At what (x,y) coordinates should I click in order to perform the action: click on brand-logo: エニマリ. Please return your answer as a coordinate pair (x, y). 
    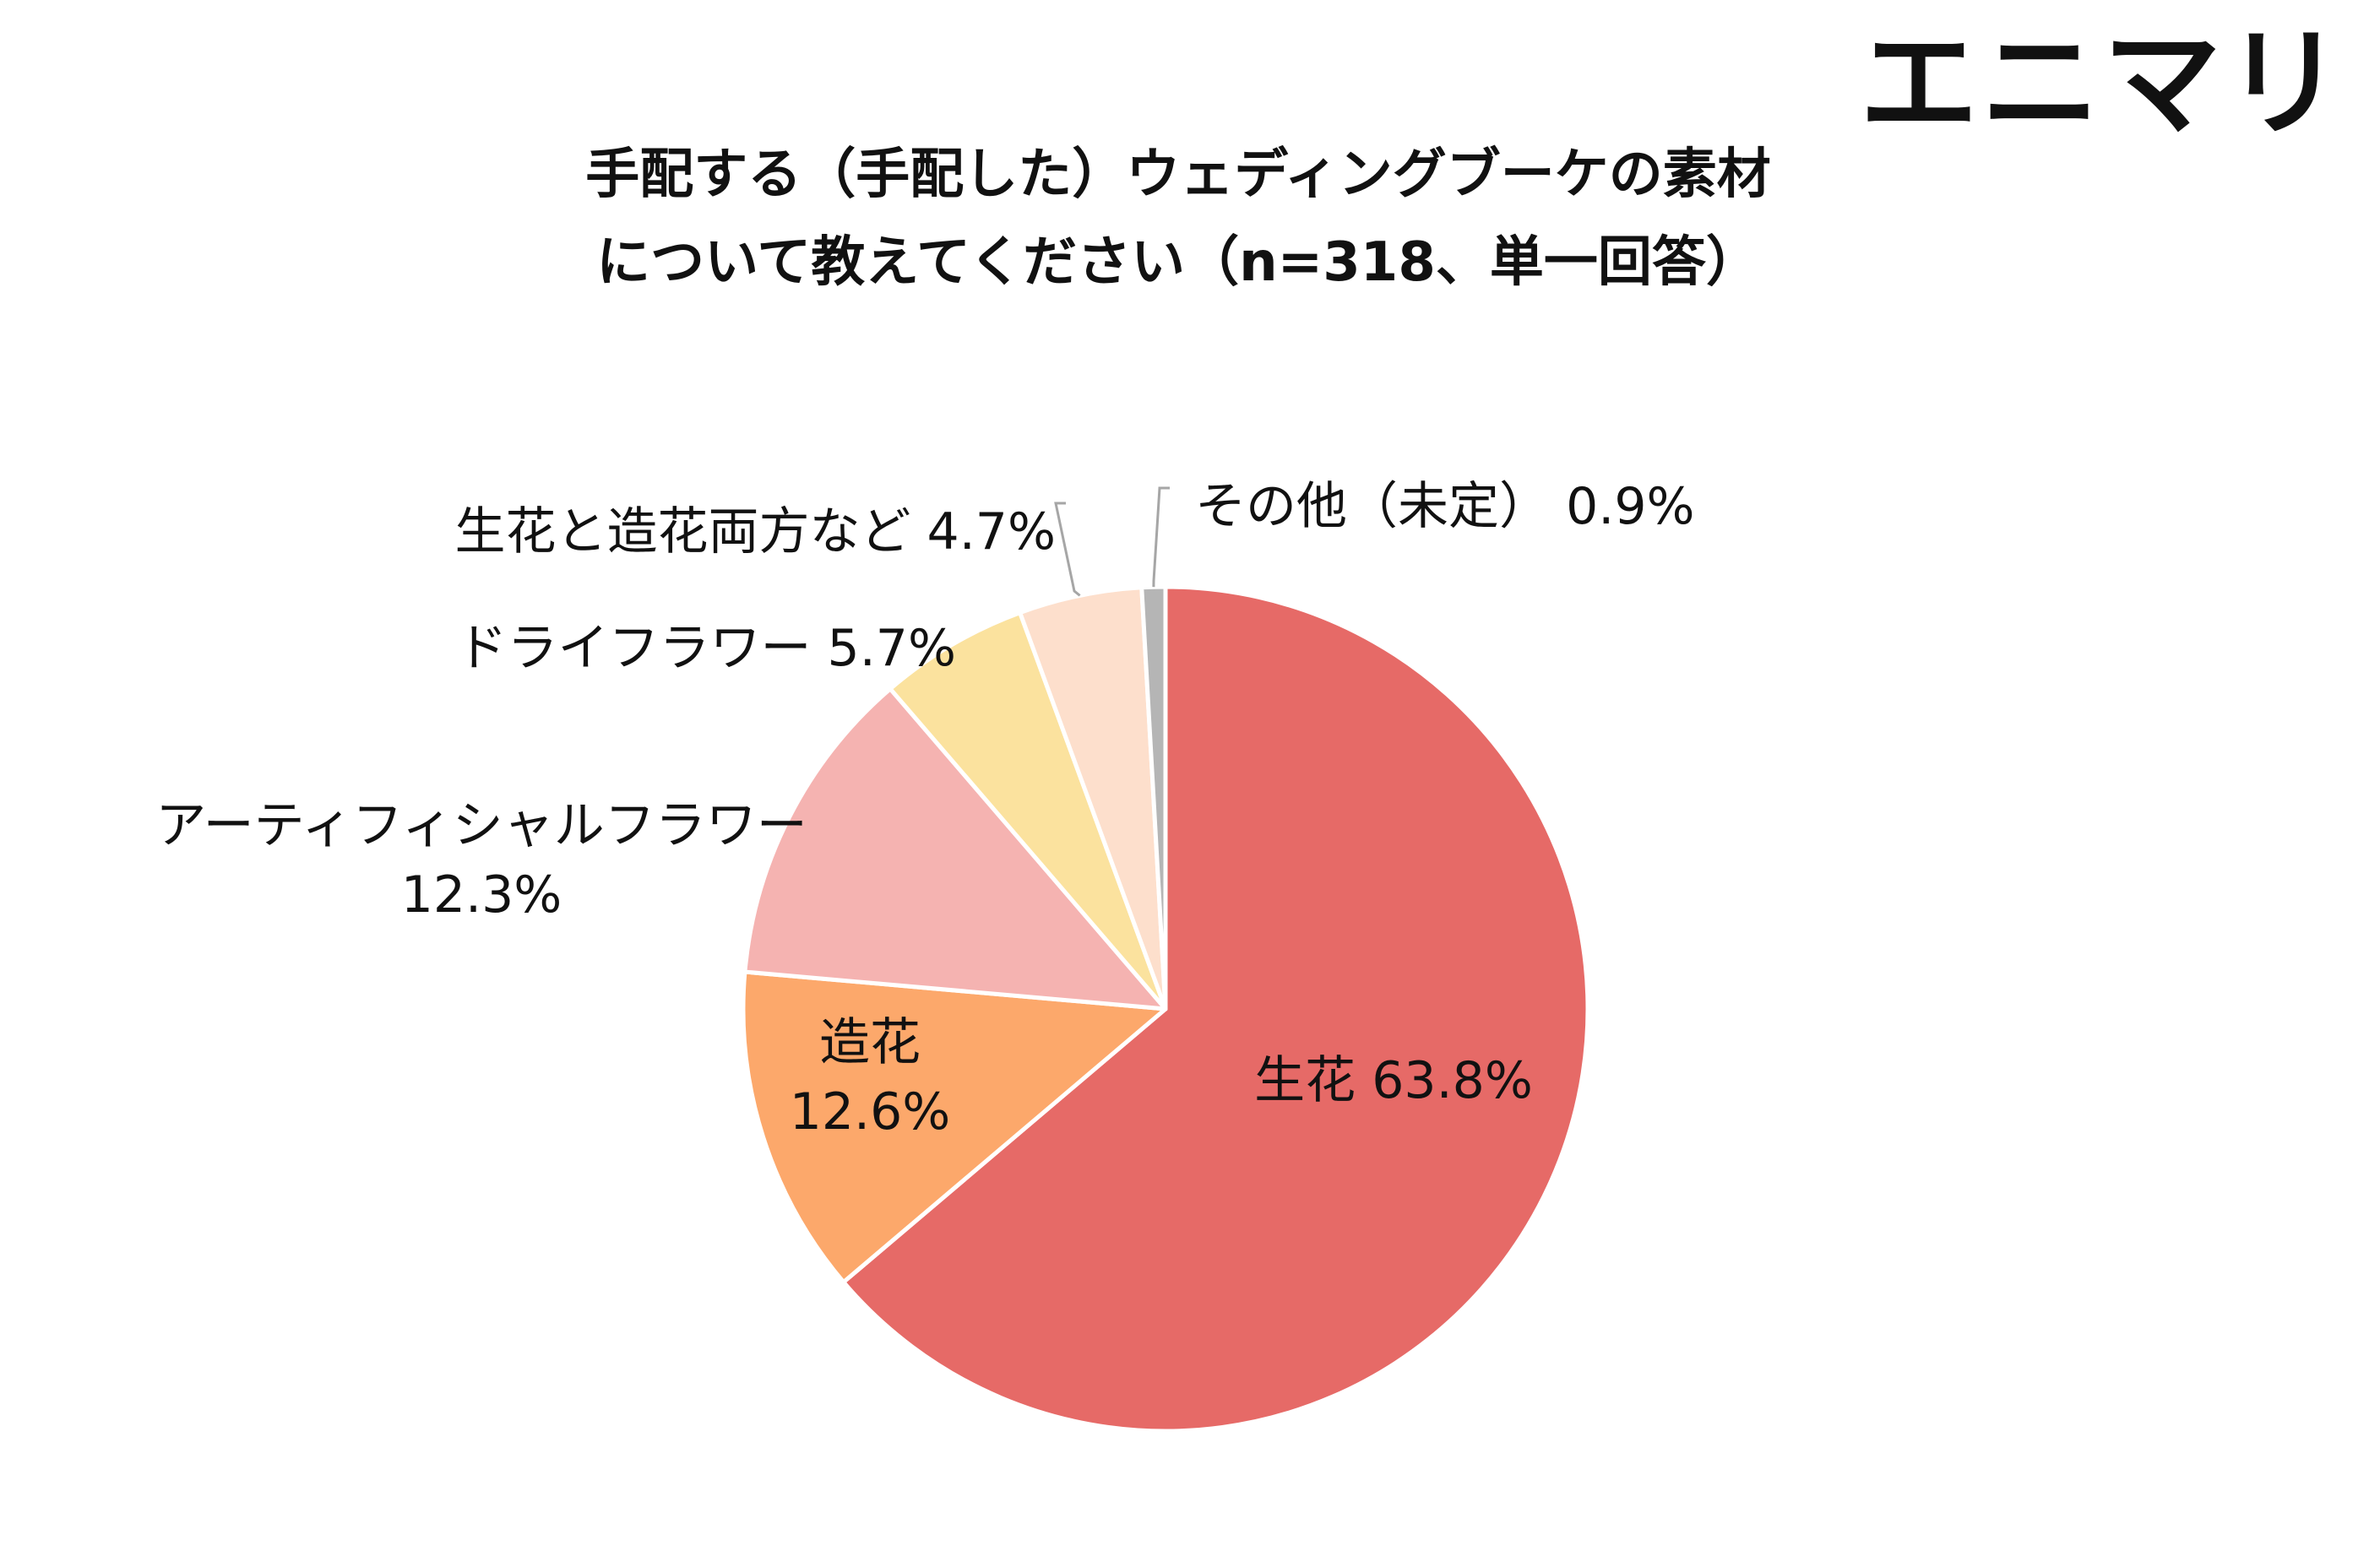
    Looking at the image, I should click on (2102, 84).